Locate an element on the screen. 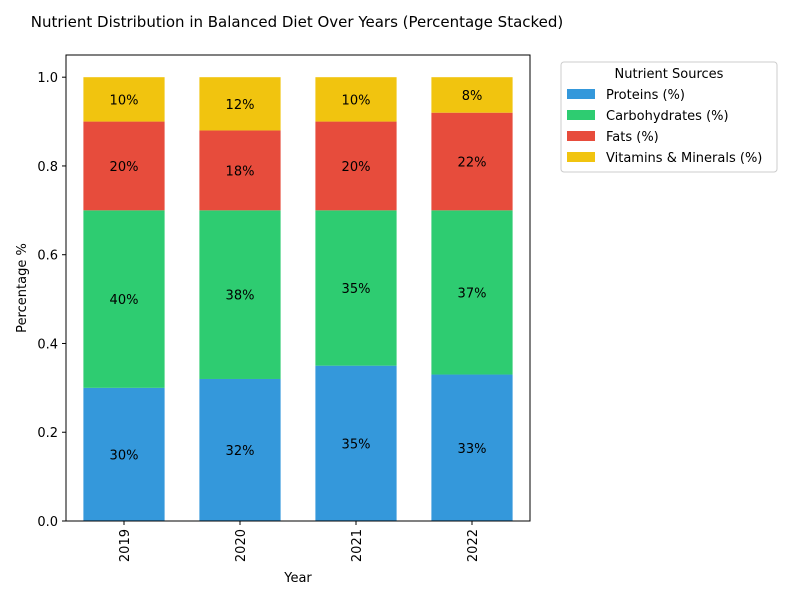 The width and height of the screenshot is (800, 604). bar-value-label: 12% is located at coordinates (240, 105).